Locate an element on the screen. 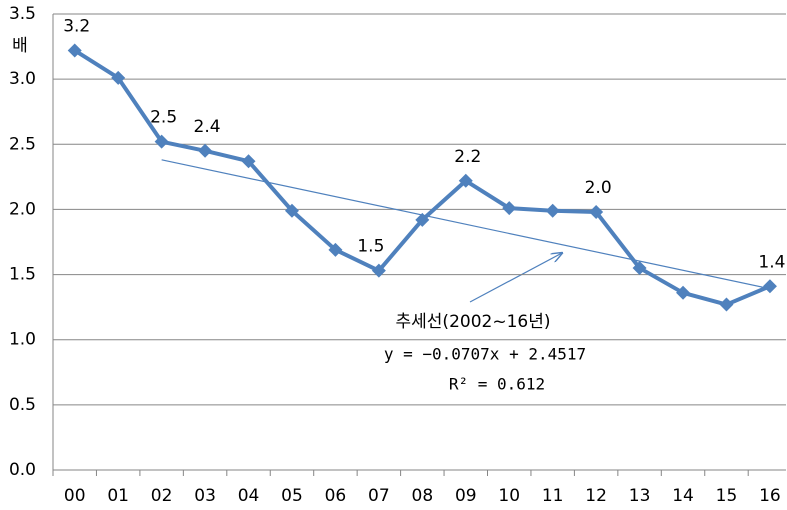 The image size is (787, 510). y-tick-label: 1.5 is located at coordinates (22, 275).